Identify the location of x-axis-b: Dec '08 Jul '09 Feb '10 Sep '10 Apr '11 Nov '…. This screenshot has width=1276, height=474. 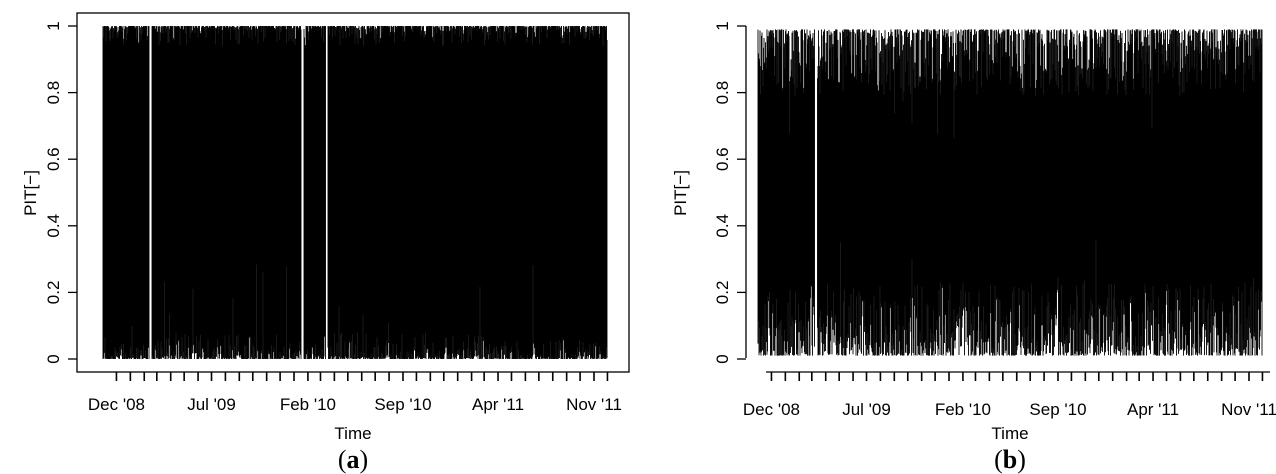
(1009, 395).